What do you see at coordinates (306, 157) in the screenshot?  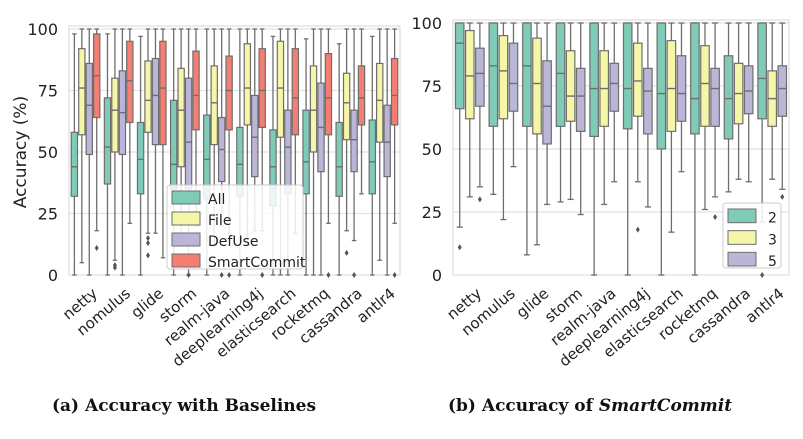 I see `box-rocketmq-All` at bounding box center [306, 157].